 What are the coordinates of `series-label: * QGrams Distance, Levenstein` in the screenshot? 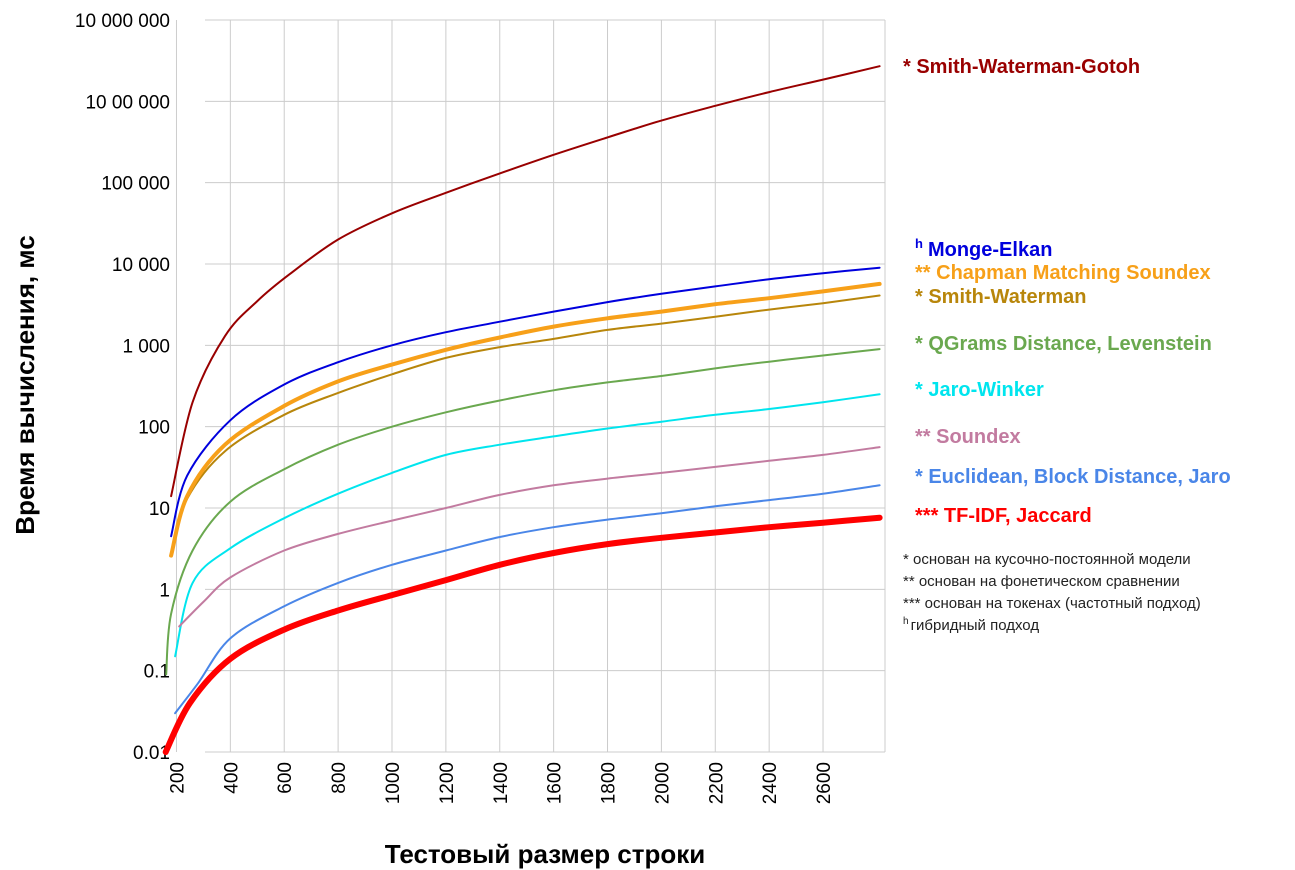 It's located at (1063, 344).